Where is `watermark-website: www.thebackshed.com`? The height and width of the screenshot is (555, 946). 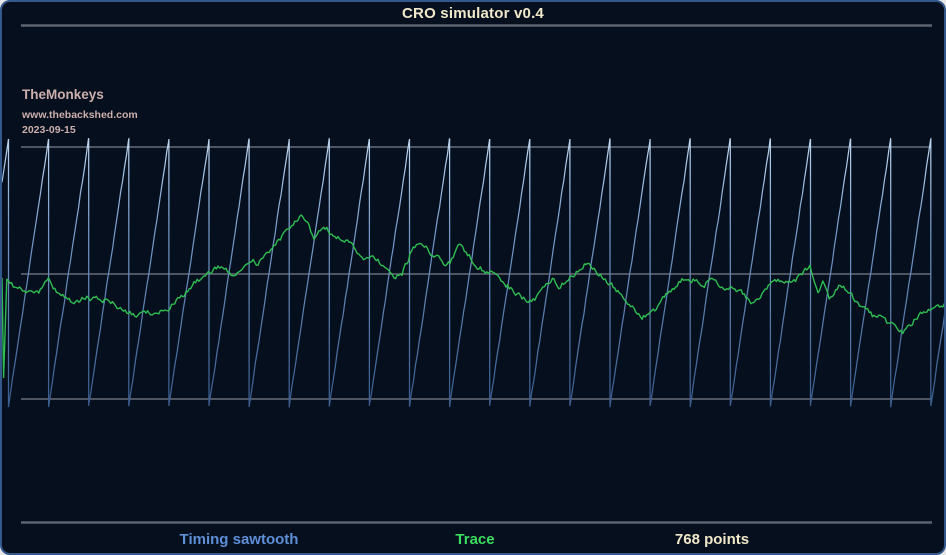
watermark-website: www.thebackshed.com is located at coordinates (80, 114).